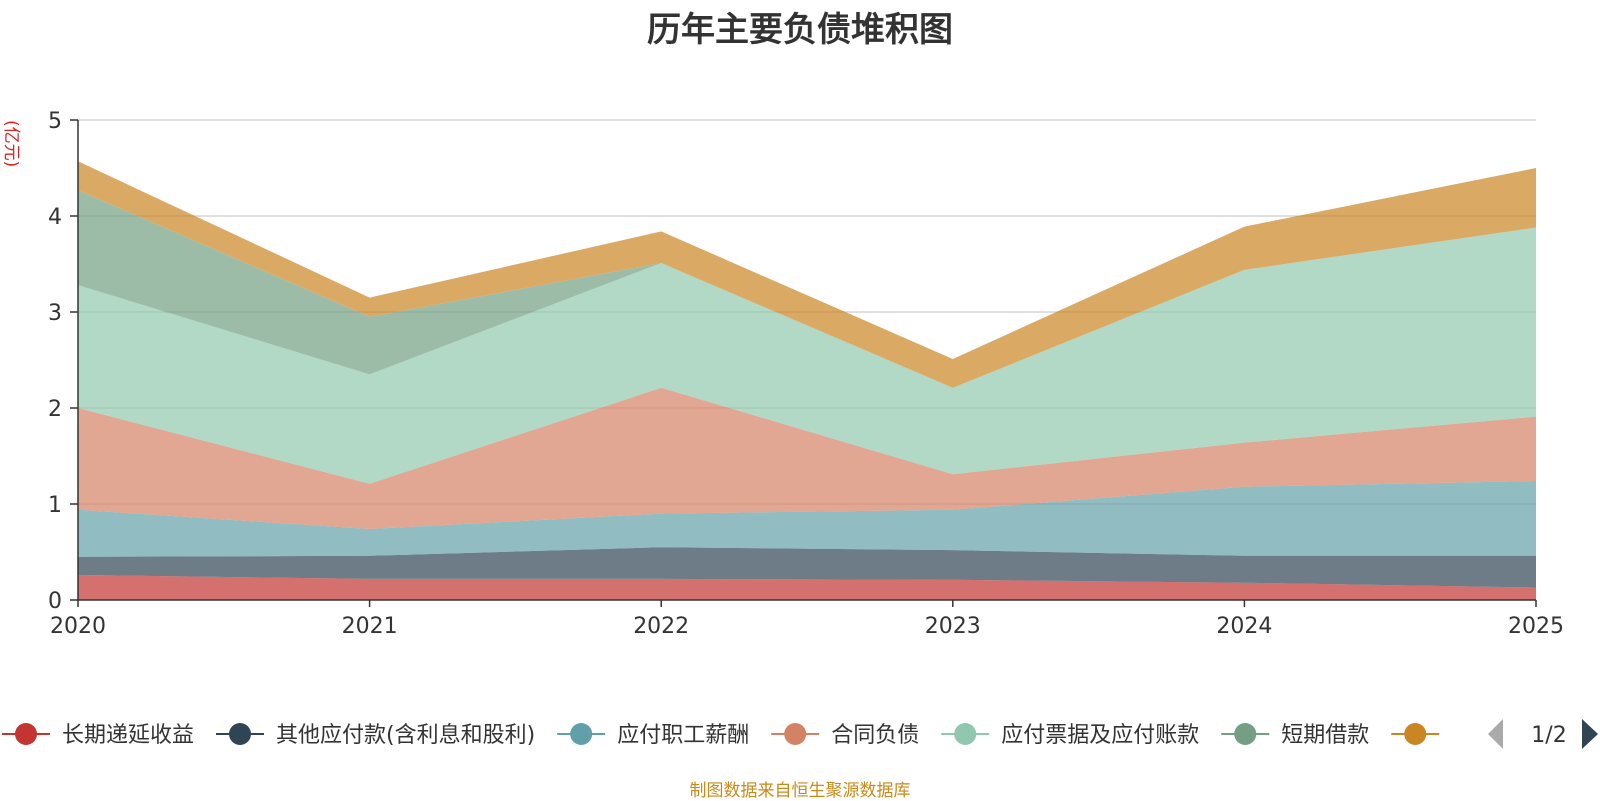 The height and width of the screenshot is (801, 1600). I want to click on legend-label: 长期递延收益, so click(128, 735).